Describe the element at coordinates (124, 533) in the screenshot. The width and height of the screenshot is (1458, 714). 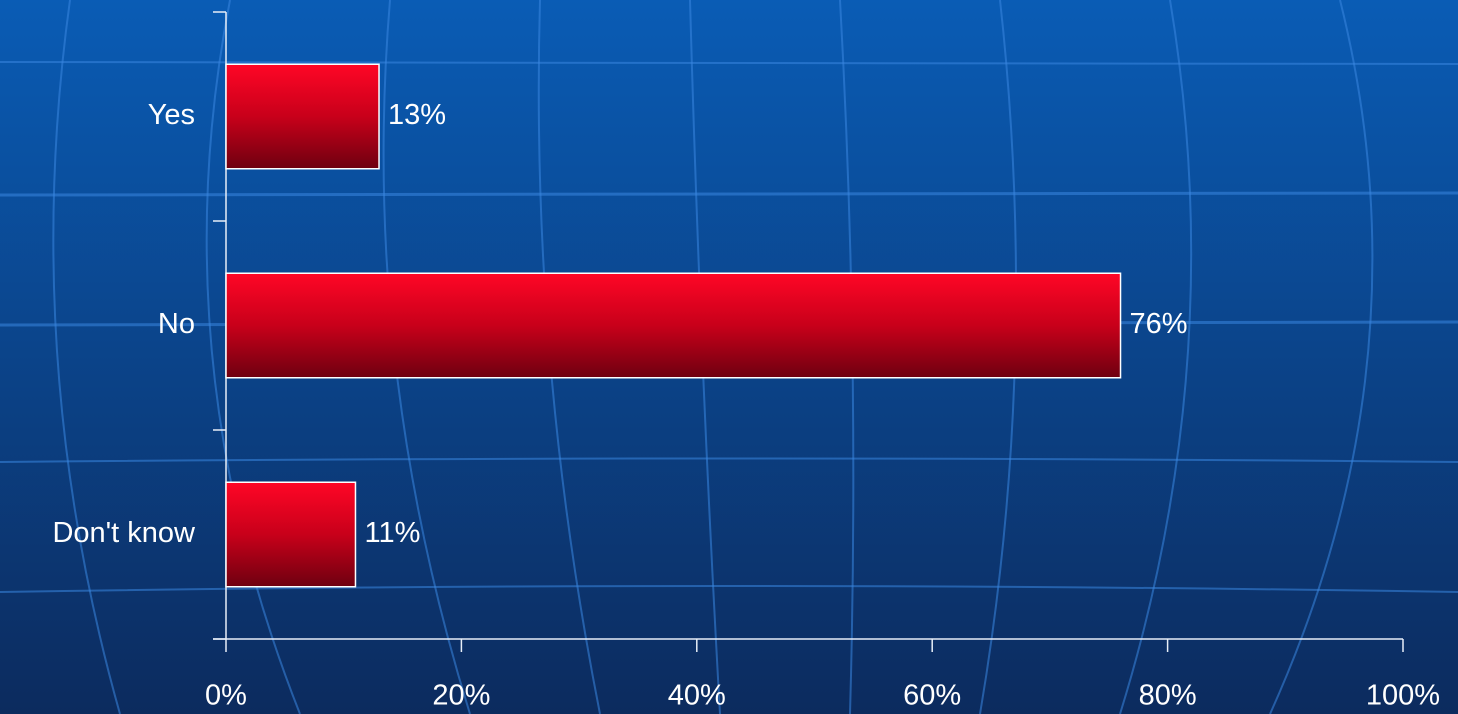
I see `y-tick-label: Don't know` at that location.